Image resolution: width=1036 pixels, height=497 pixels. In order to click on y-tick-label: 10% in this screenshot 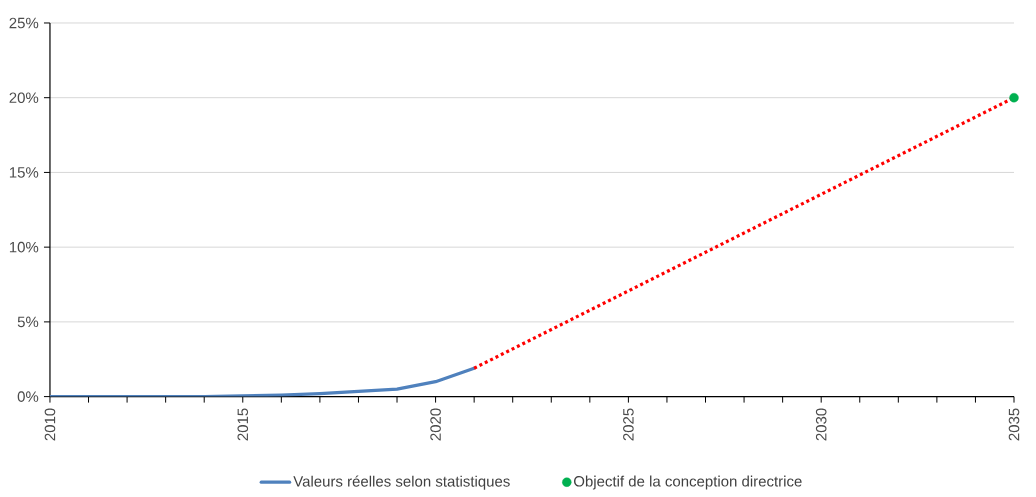, I will do `click(24, 247)`.